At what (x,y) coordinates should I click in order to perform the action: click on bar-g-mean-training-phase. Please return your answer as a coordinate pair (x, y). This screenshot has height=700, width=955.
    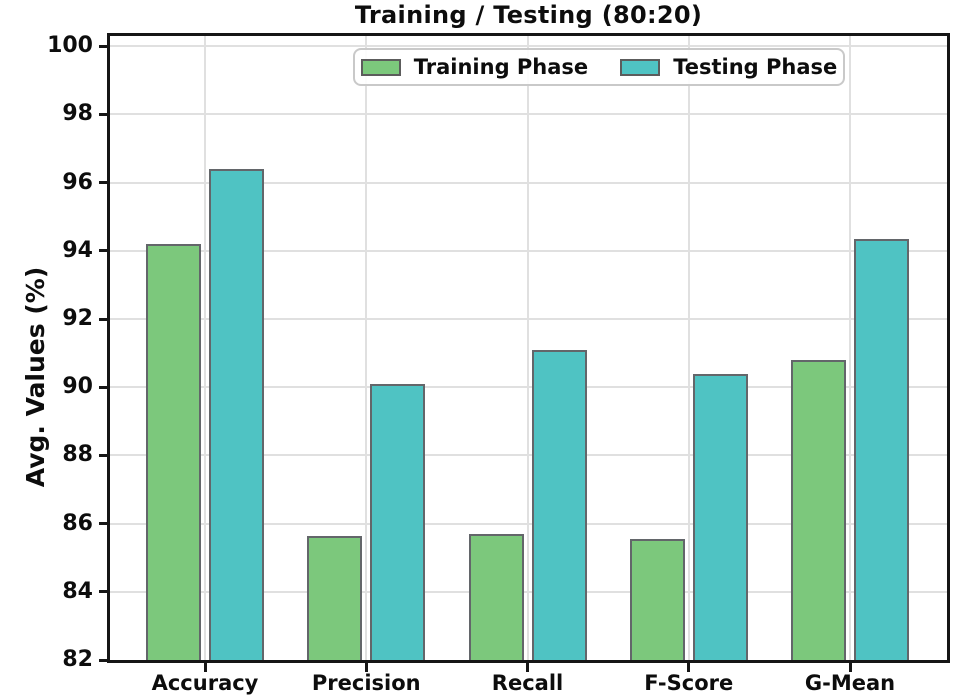
    Looking at the image, I should click on (818, 509).